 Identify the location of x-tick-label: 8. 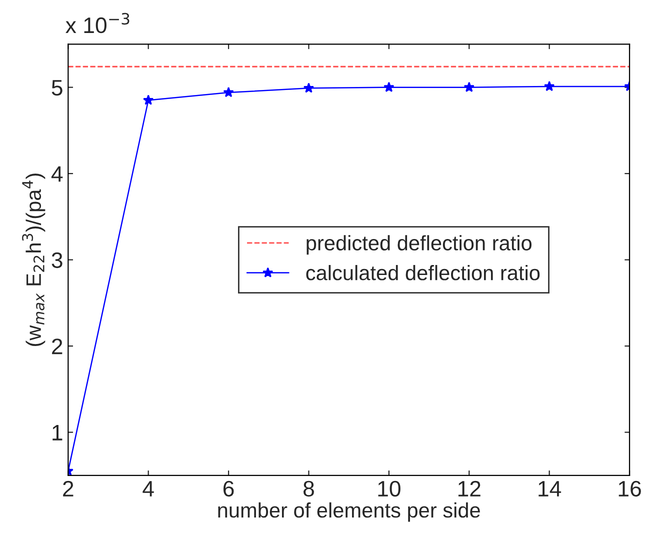
(309, 488).